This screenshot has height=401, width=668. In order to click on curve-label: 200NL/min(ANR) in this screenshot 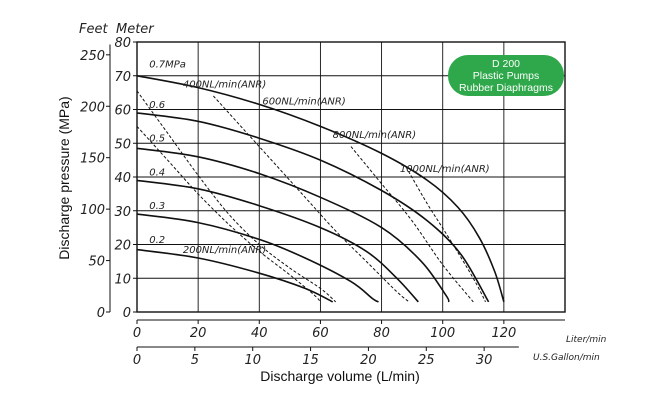, I will do `click(224, 250)`.